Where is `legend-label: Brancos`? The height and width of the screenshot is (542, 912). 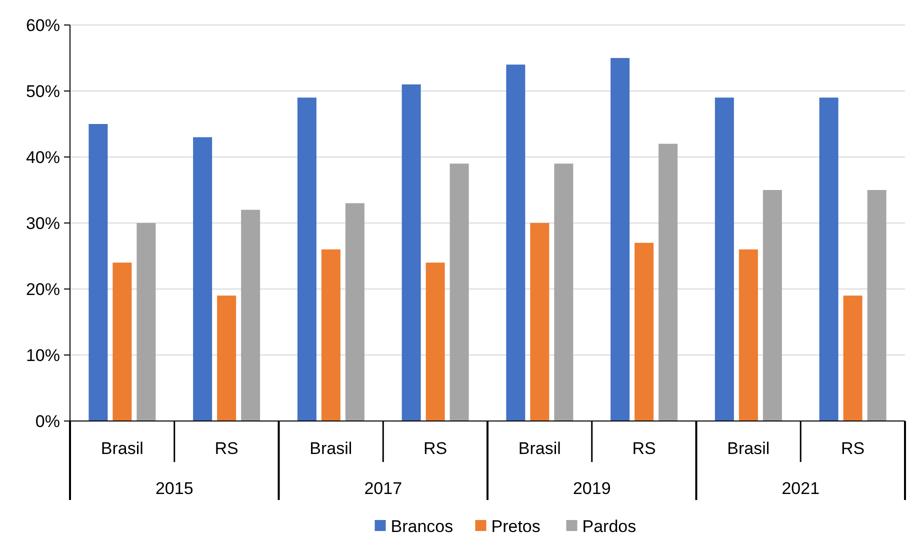 legend-label: Brancos is located at coordinates (422, 526).